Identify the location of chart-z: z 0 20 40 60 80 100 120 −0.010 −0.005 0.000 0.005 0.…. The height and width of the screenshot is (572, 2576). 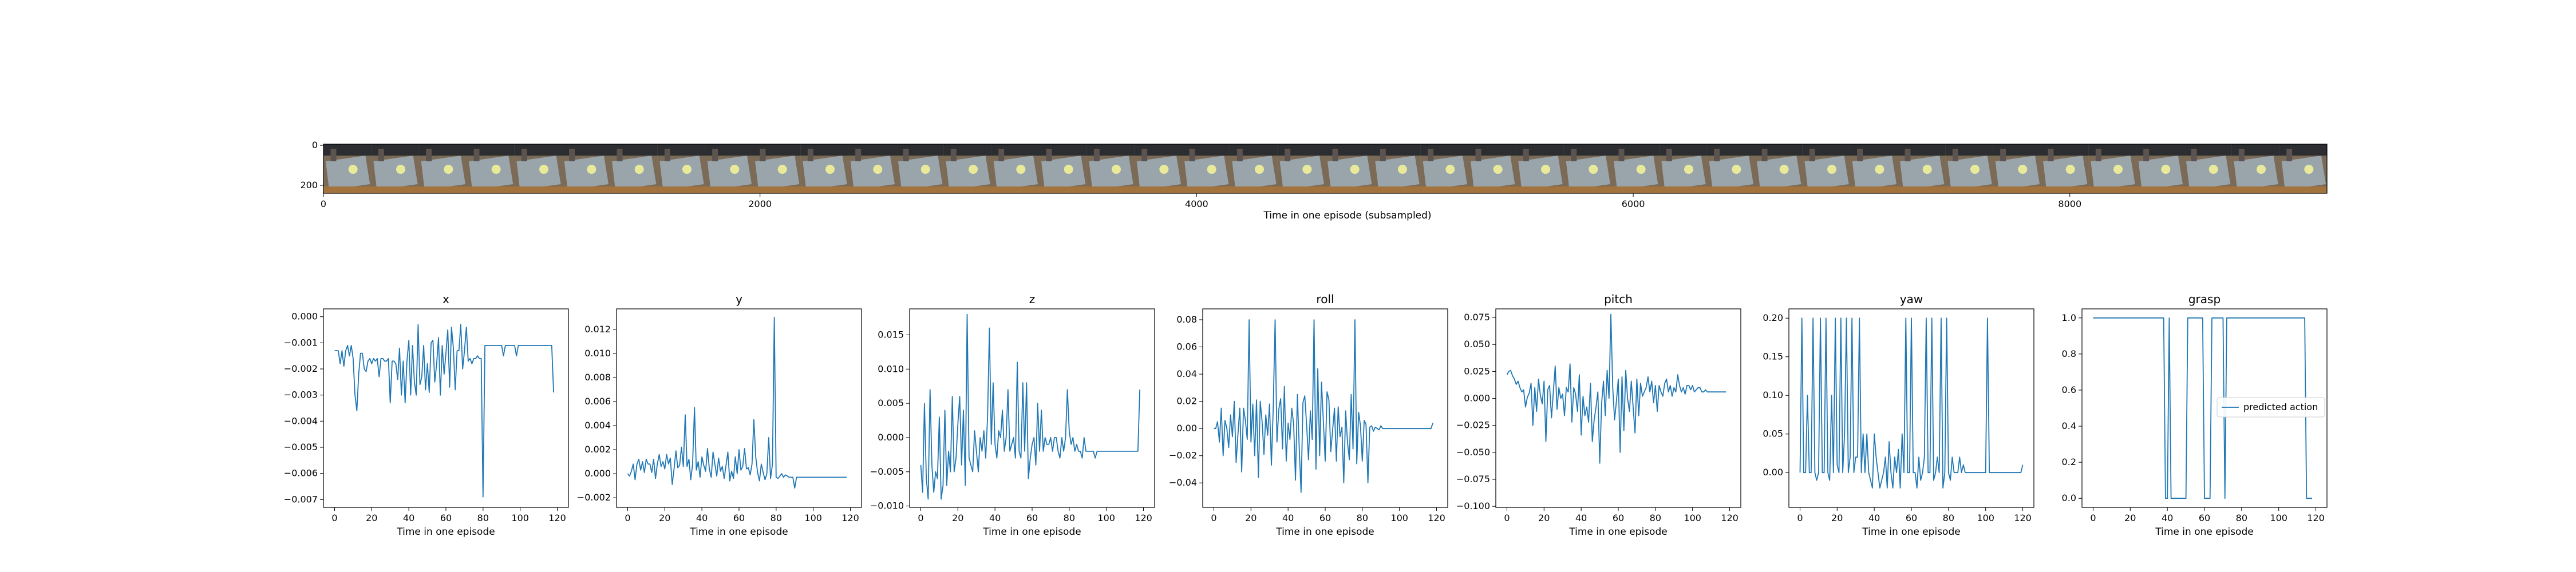
(1012, 415).